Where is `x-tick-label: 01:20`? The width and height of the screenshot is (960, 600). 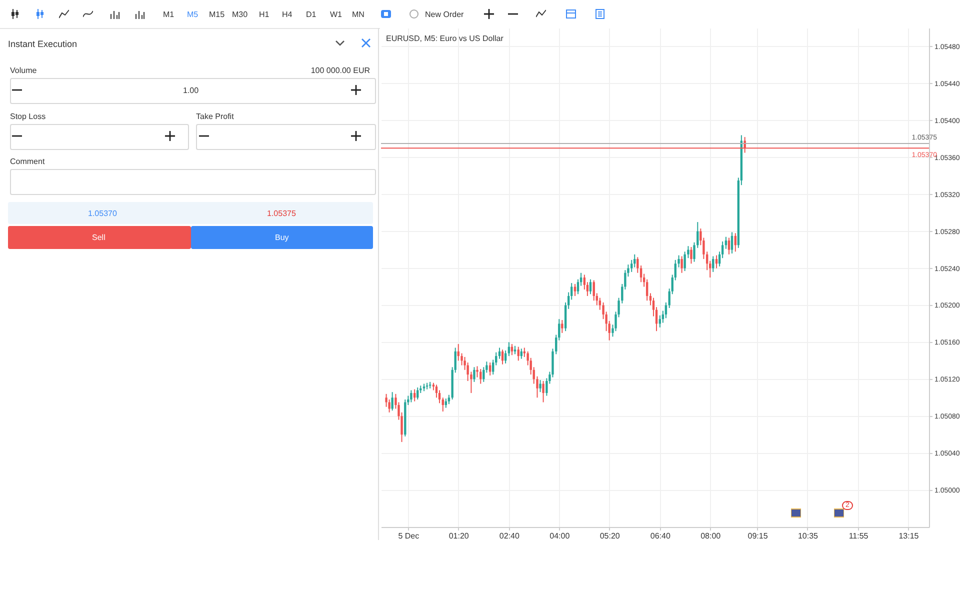 x-tick-label: 01:20 is located at coordinates (459, 536).